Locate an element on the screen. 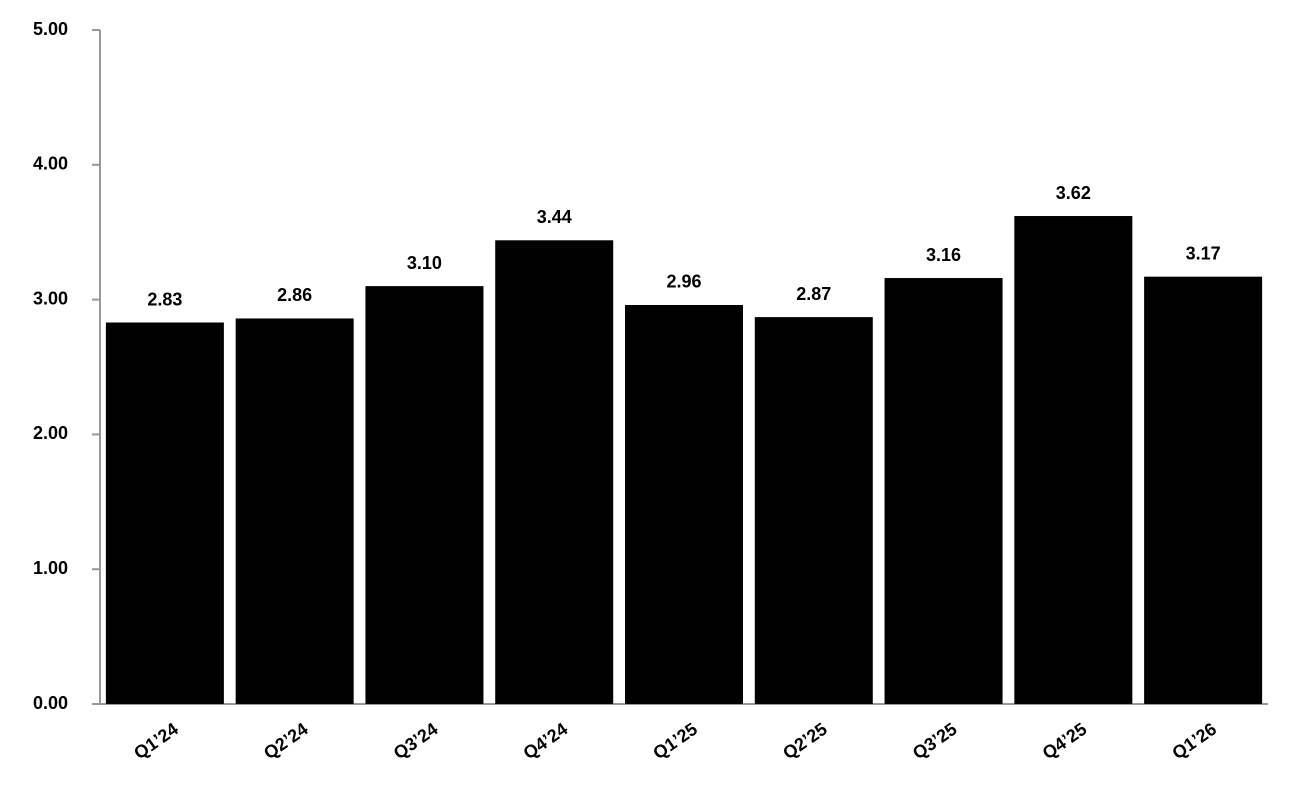  y-tick-label: 2.00 is located at coordinates (50, 433).